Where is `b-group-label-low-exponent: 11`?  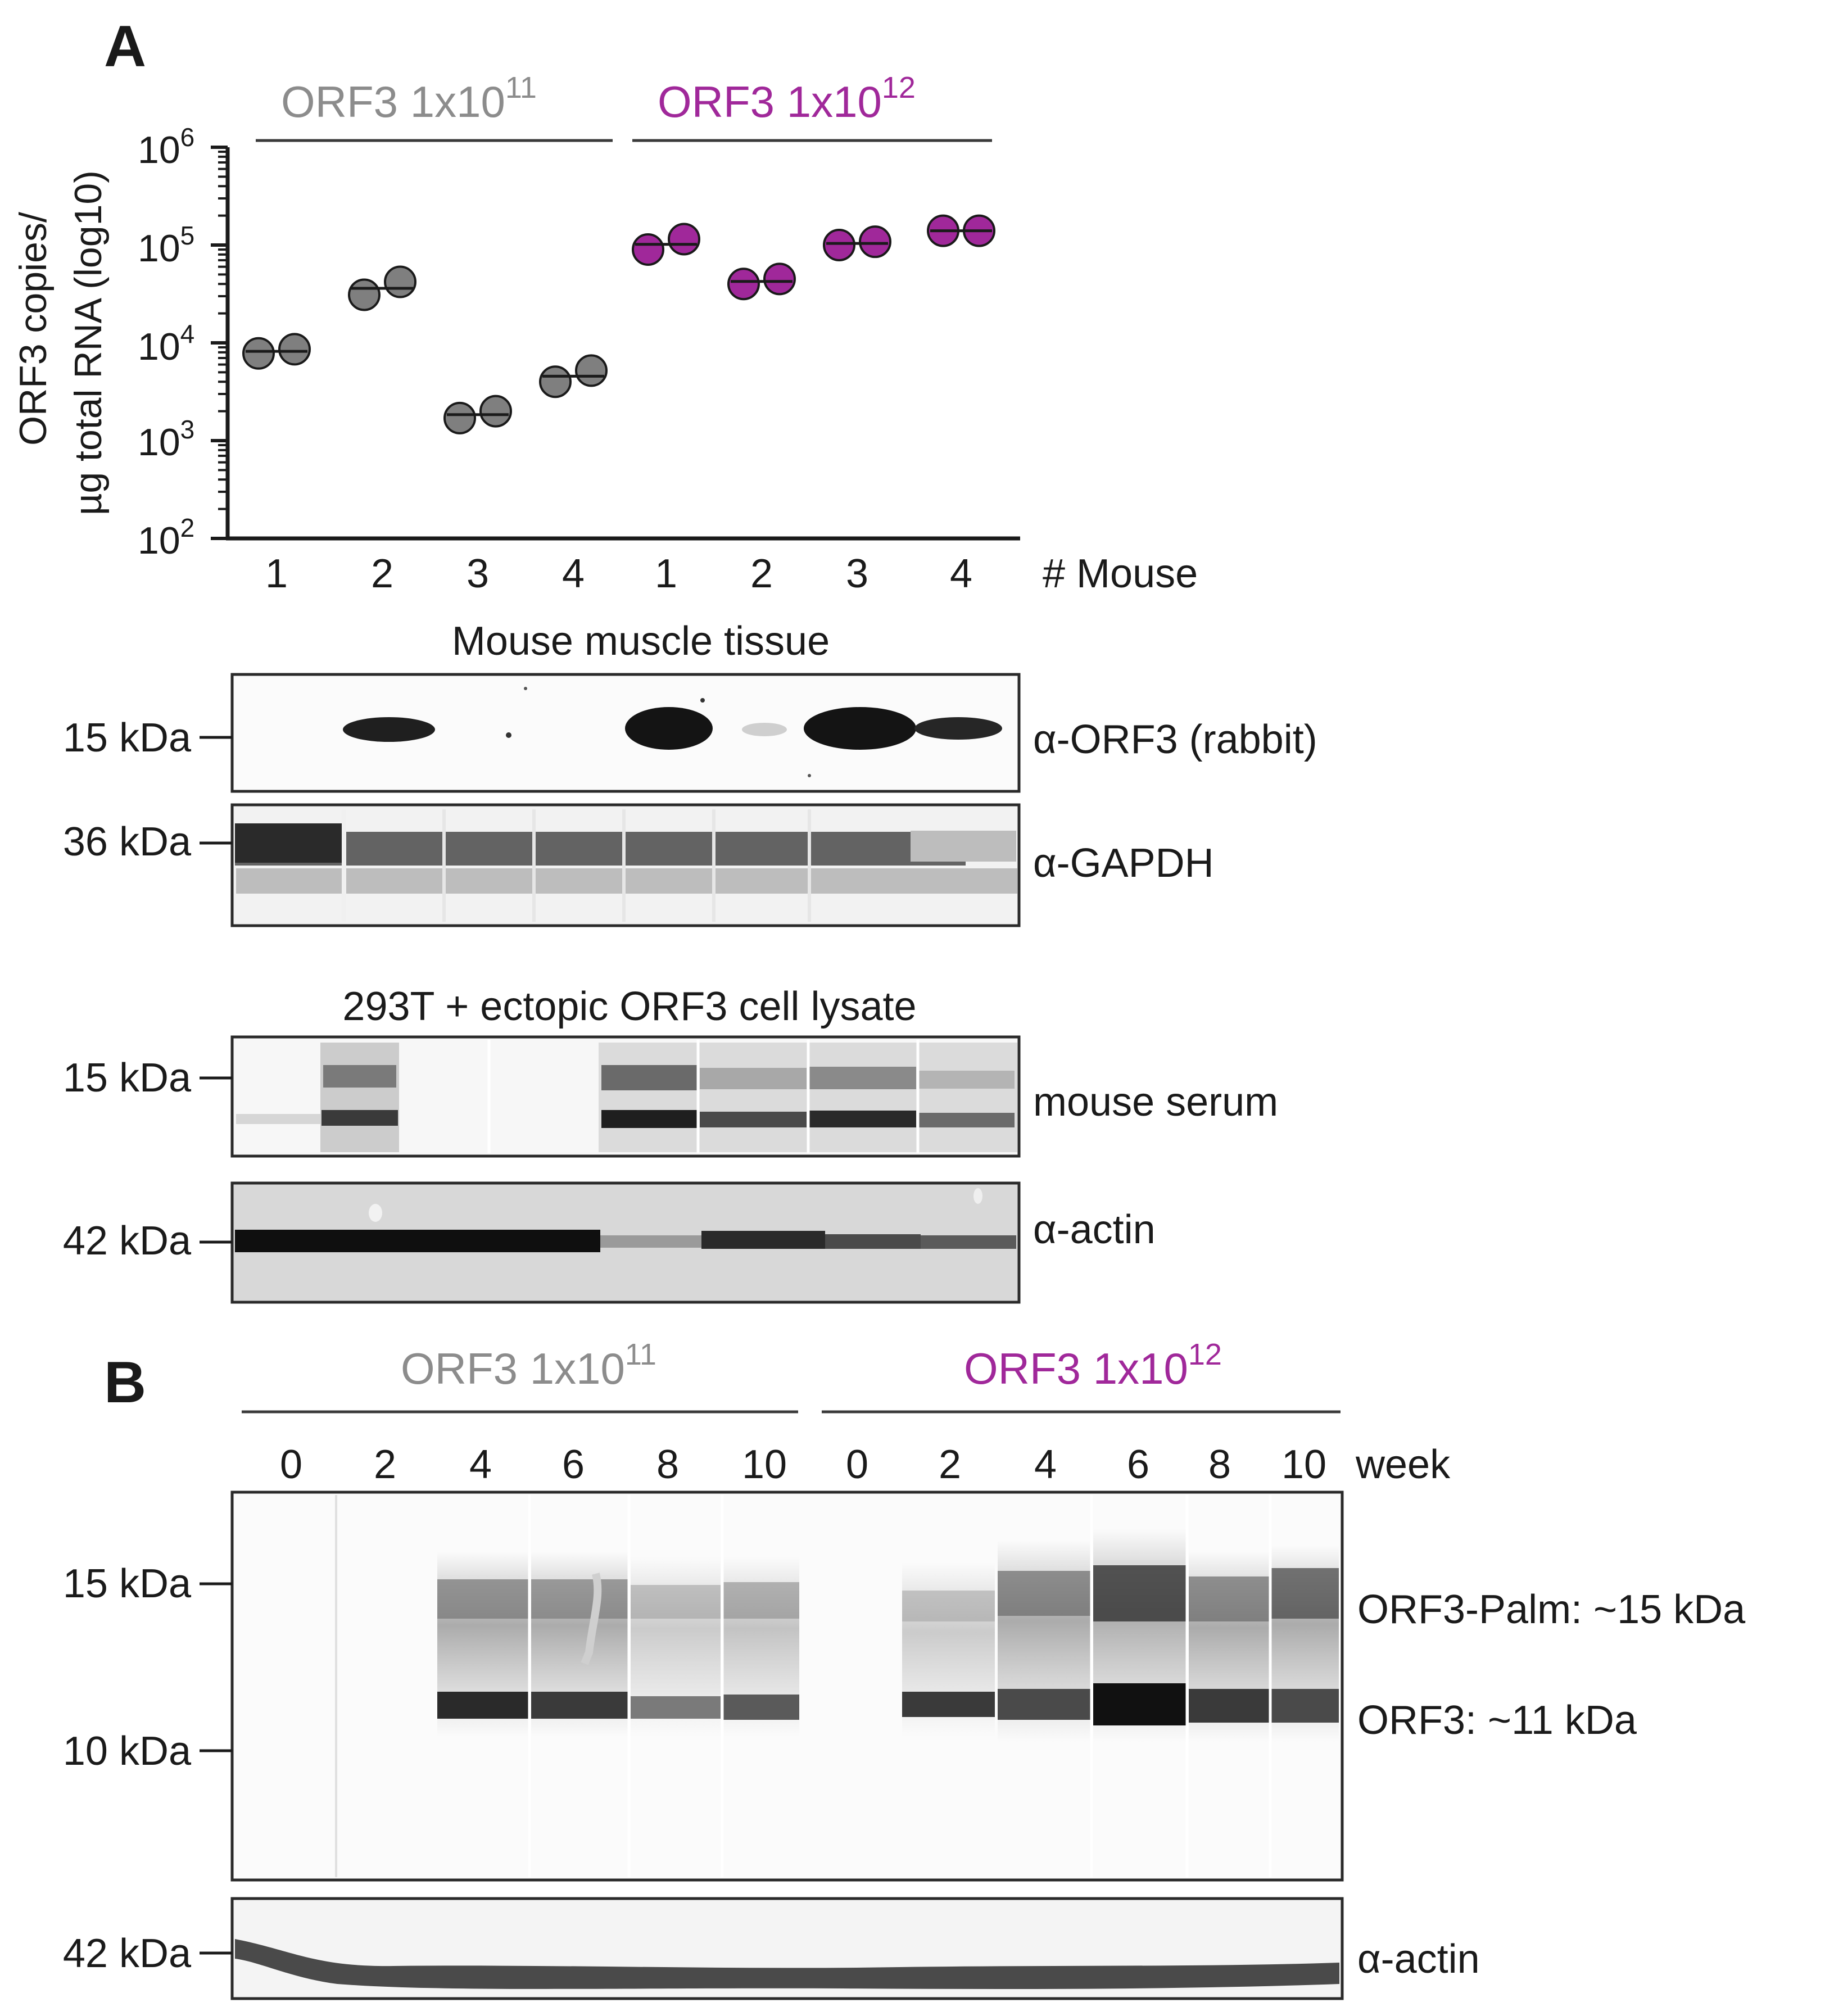
b-group-label-low-exponent: 11 is located at coordinates (640, 1354).